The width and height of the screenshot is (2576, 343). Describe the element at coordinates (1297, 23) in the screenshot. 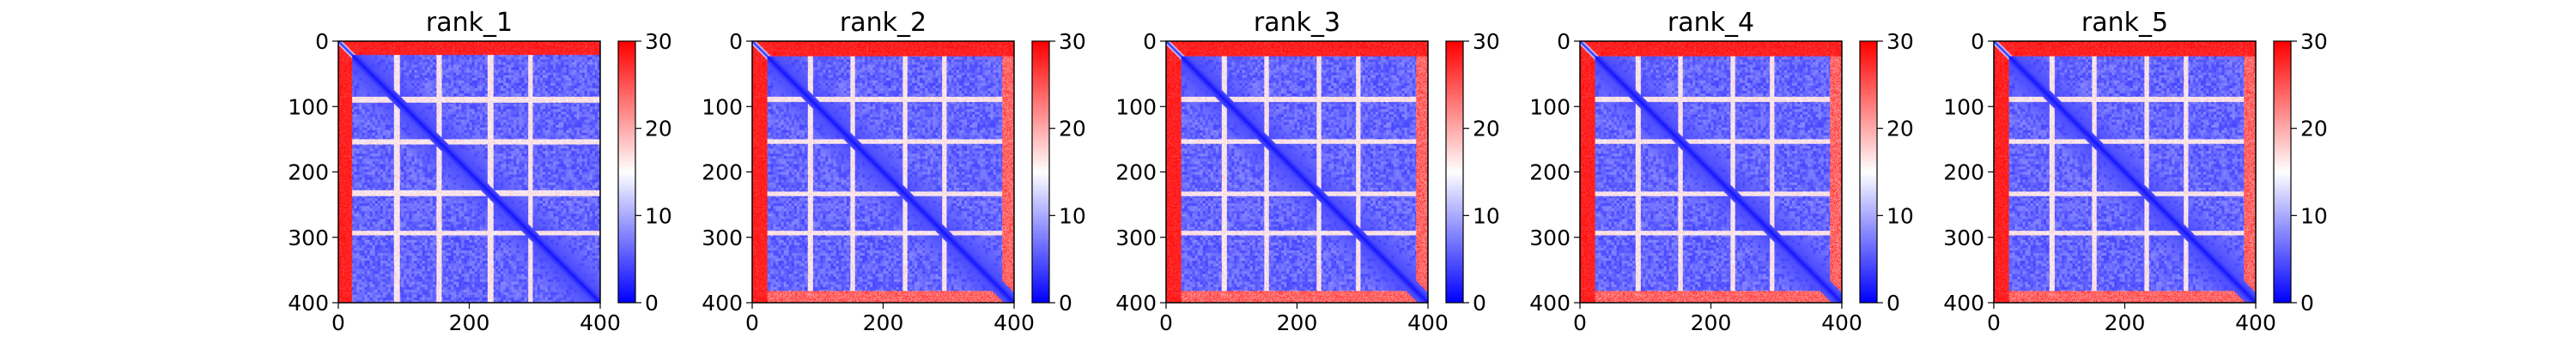

I see `subplot-title: rank_3` at that location.